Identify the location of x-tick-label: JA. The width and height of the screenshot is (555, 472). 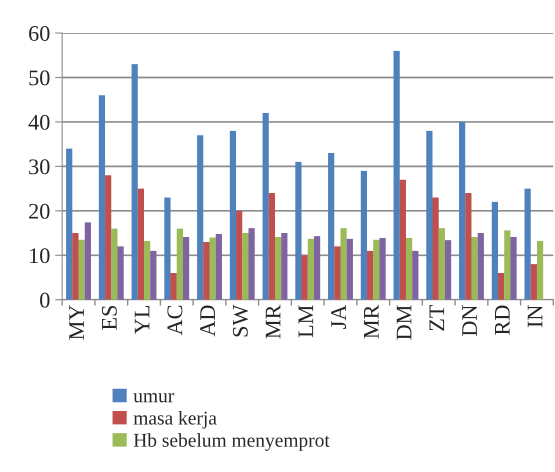
(338, 316).